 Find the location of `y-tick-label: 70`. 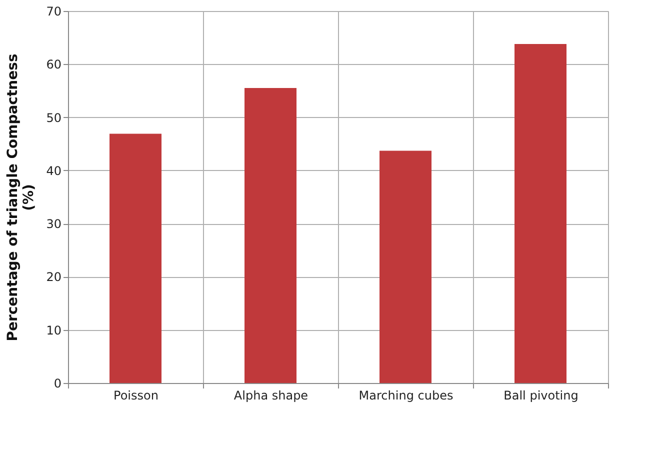

y-tick-label: 70 is located at coordinates (54, 11).